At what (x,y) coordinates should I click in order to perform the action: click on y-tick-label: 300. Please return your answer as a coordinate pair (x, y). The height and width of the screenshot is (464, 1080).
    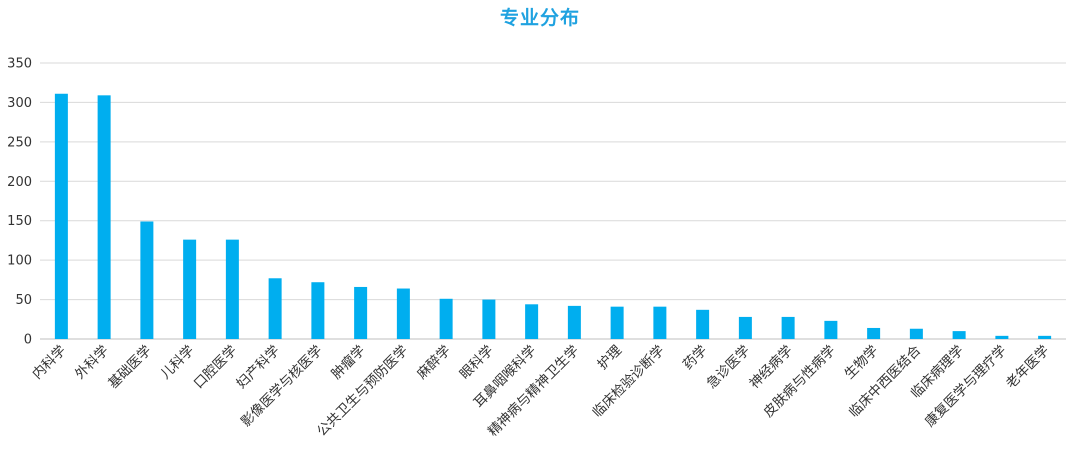
    Looking at the image, I should click on (19, 103).